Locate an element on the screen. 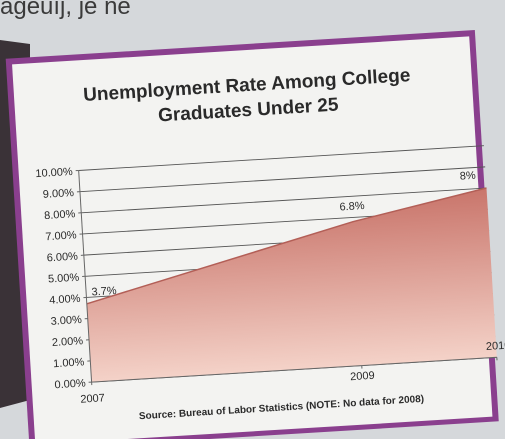 The height and width of the screenshot is (439, 505). data-label: 6.8% is located at coordinates (352, 207).